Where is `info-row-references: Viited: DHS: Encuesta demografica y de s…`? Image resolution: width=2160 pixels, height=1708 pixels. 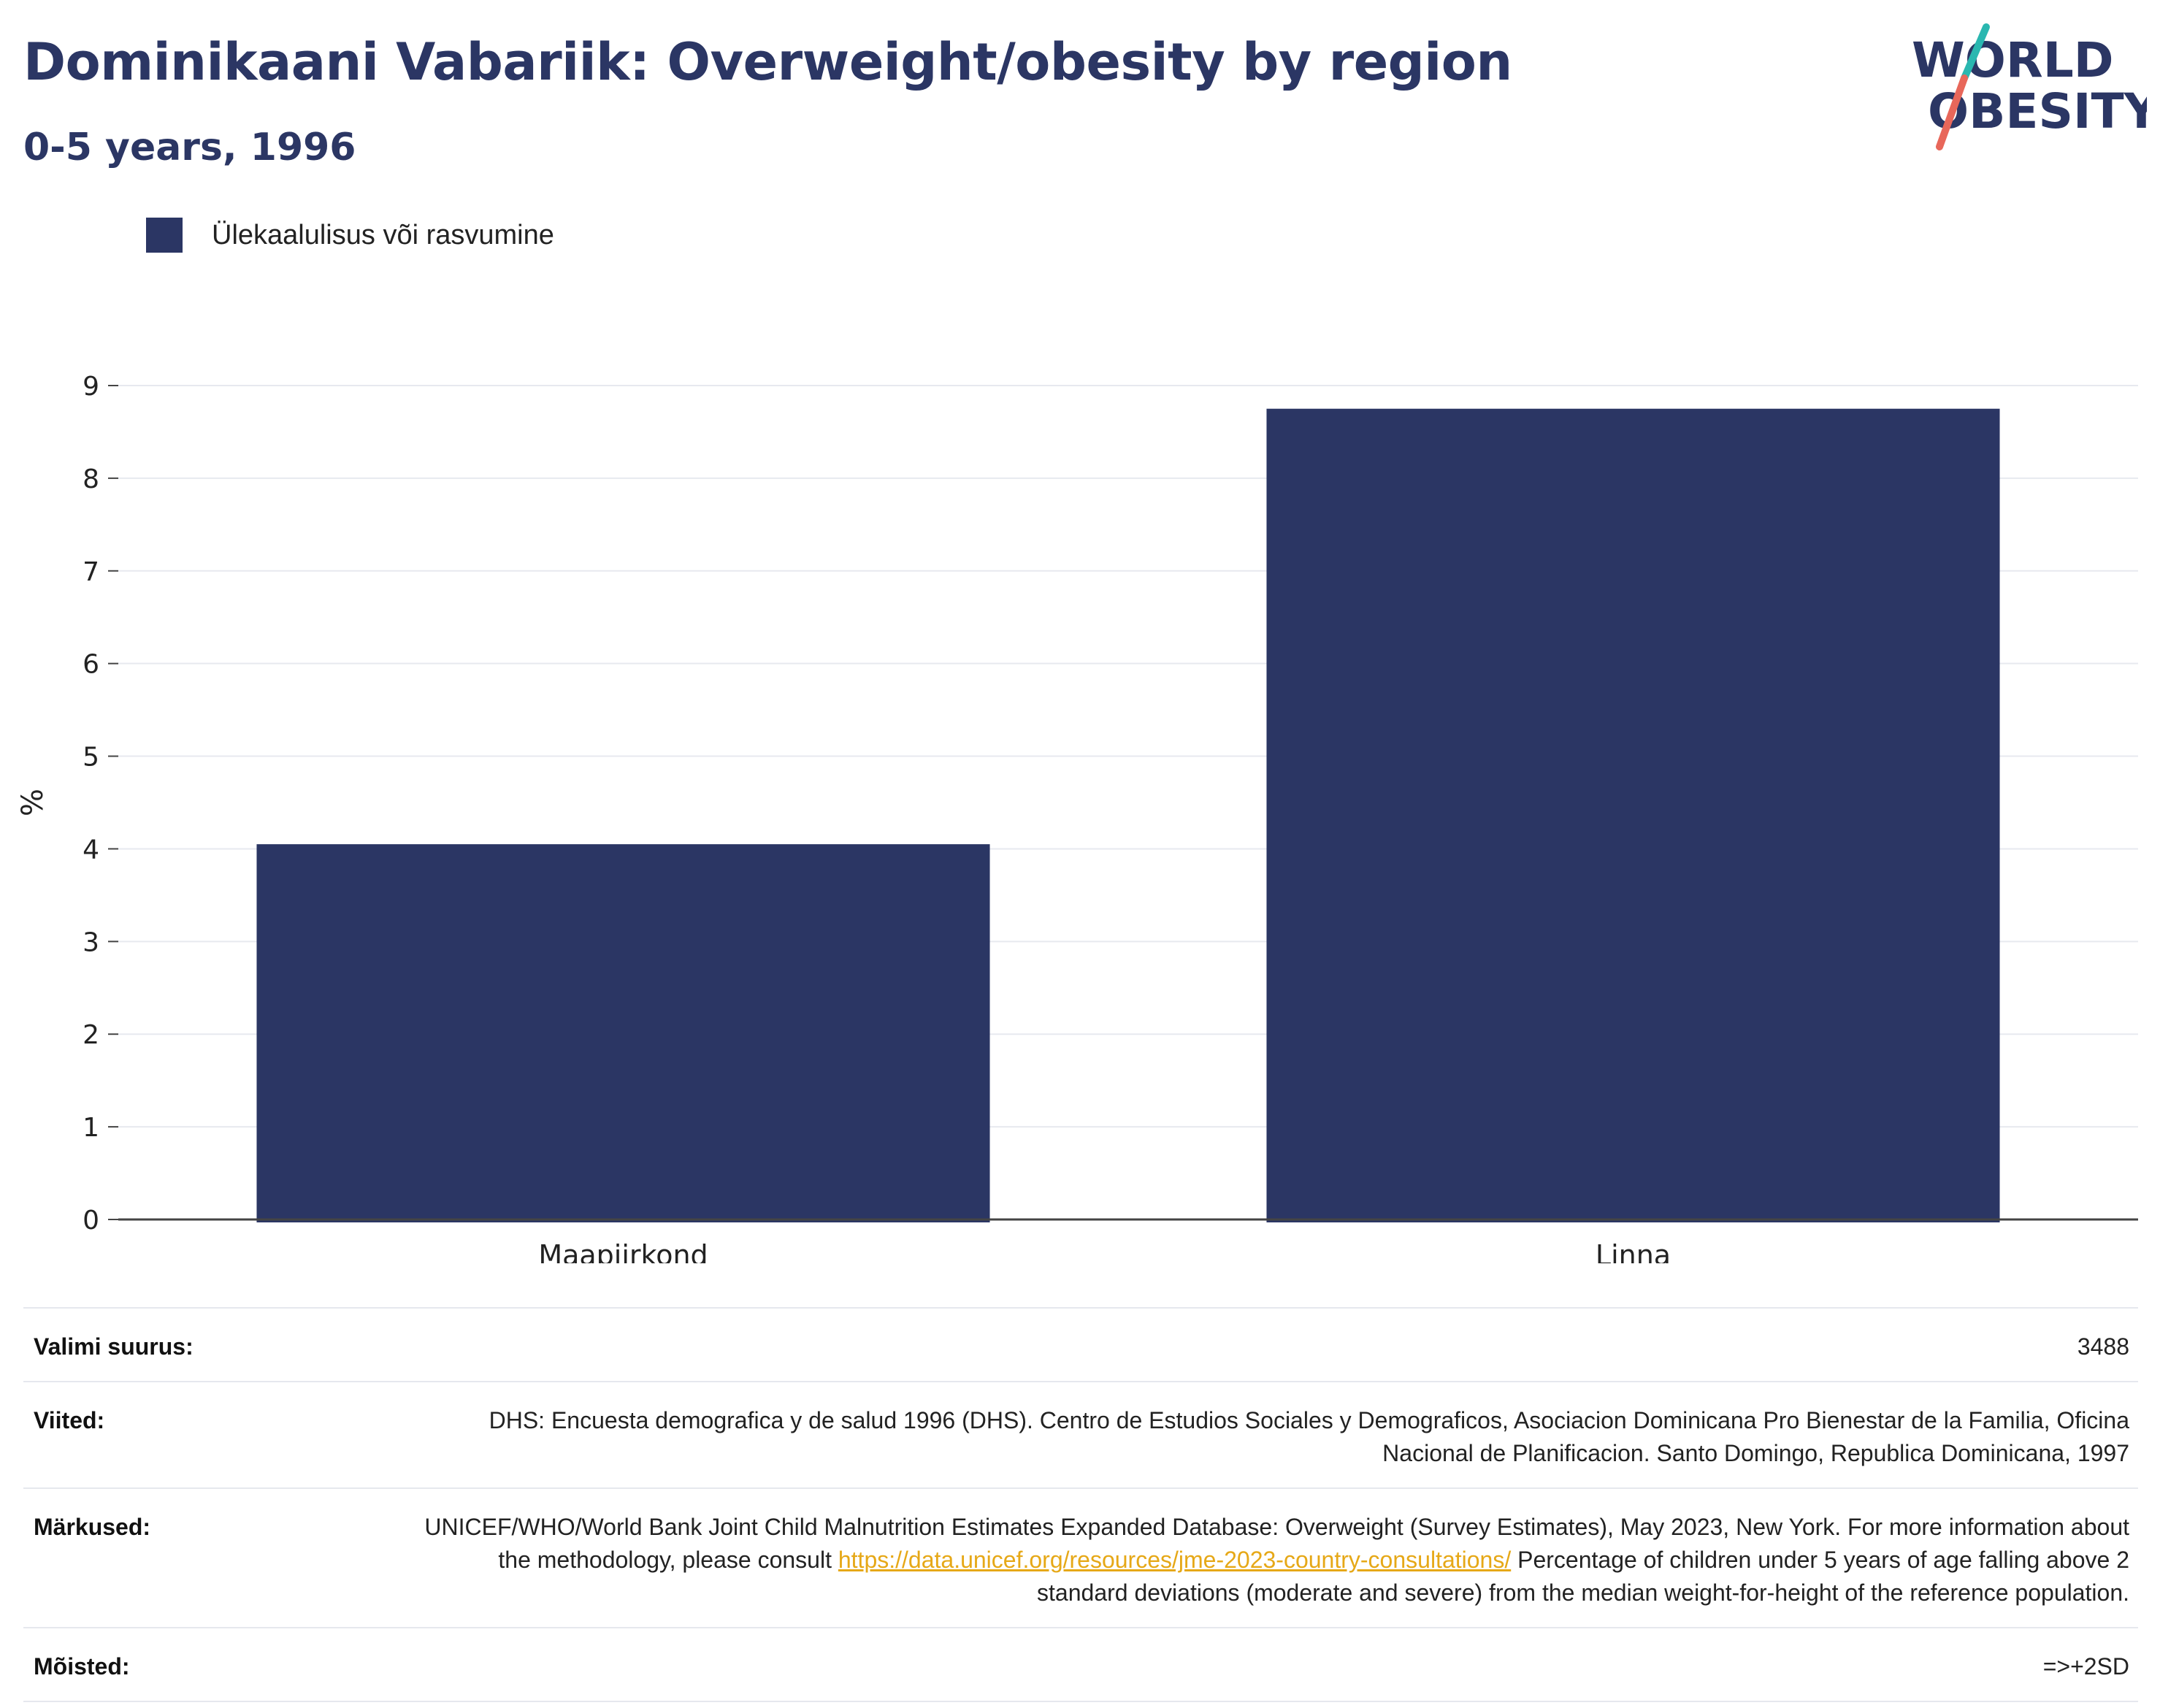
info-row-references: Viited: DHS: Encuesta demografica y de s… is located at coordinates (1080, 1434).